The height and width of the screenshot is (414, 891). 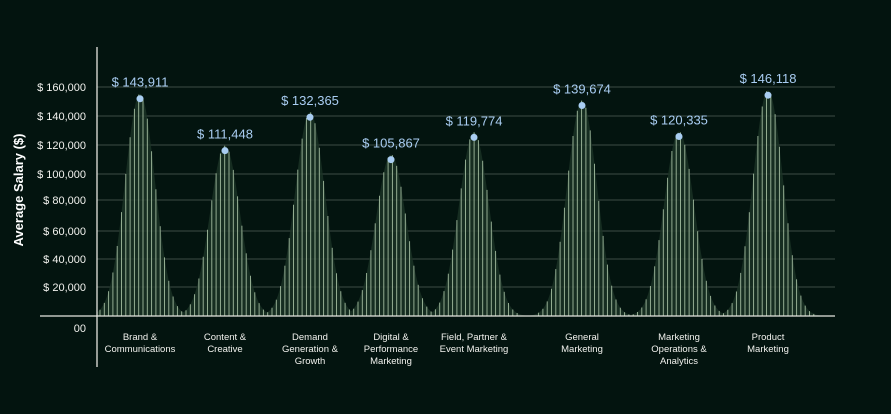 I want to click on x-category-label: Communications, so click(x=140, y=349).